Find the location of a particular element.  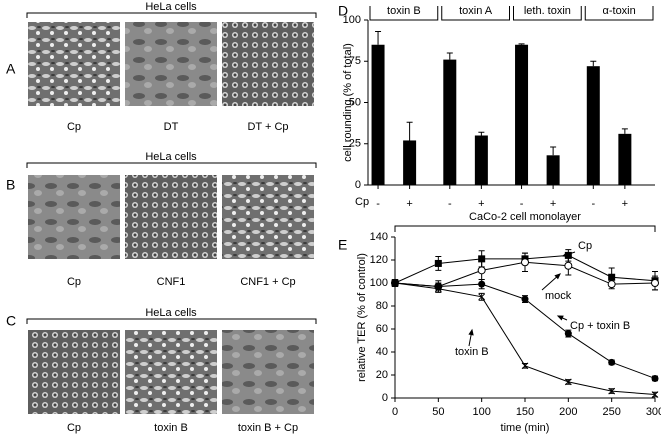

x-tick-label: 50 is located at coordinates (438, 412).